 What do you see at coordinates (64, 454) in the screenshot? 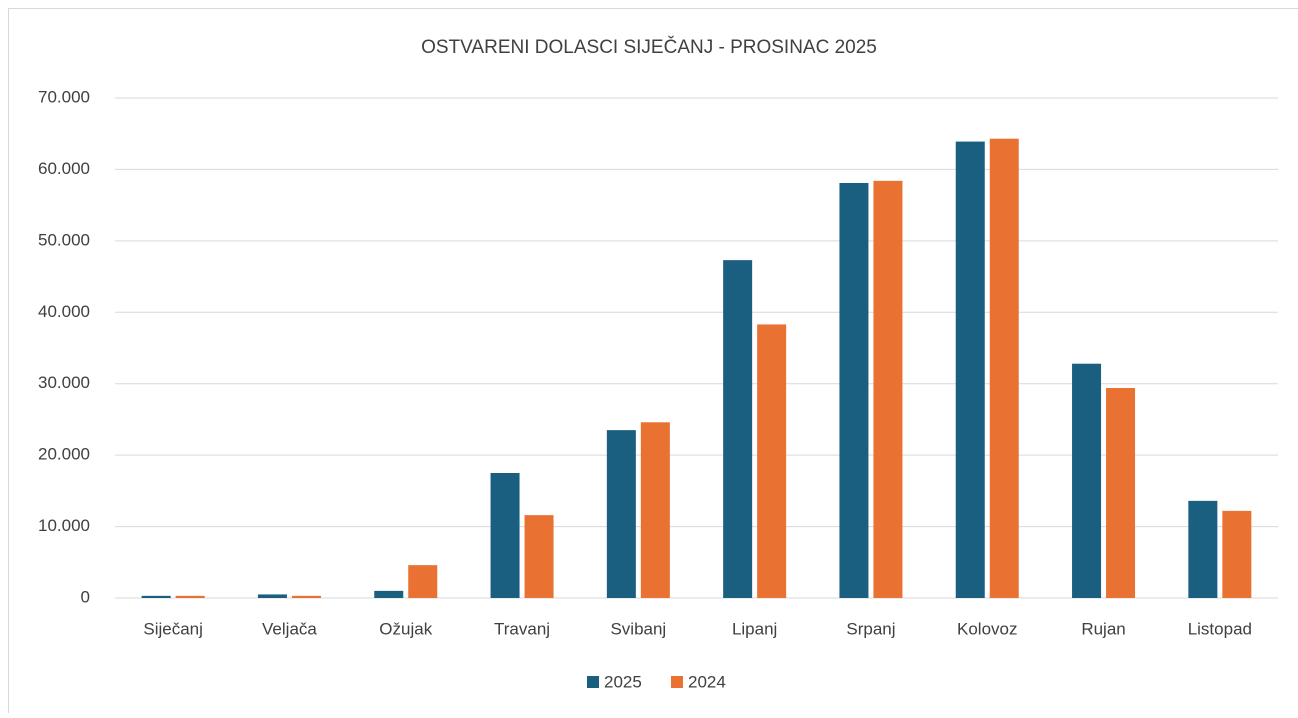
I see `y-tick-label: 20.000` at bounding box center [64, 454].